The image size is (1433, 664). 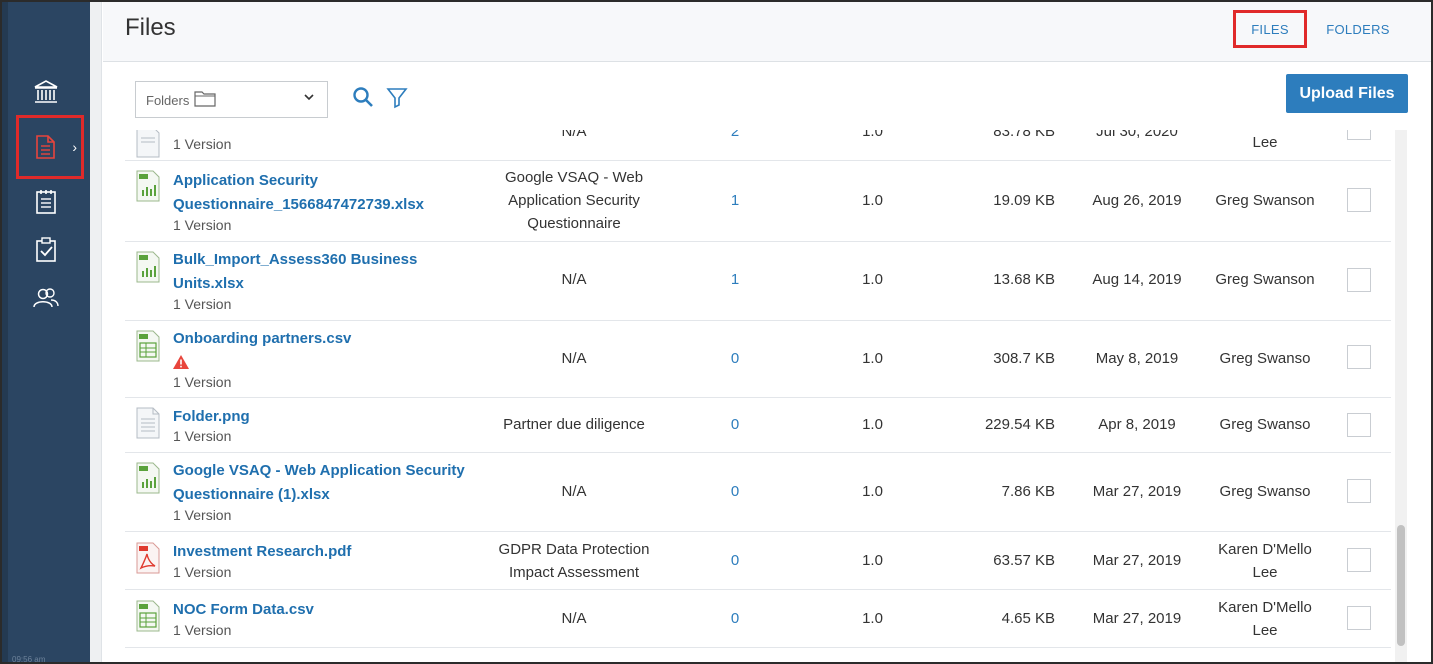 I want to click on date-cell: May 8, 2019, so click(x=1137, y=358).